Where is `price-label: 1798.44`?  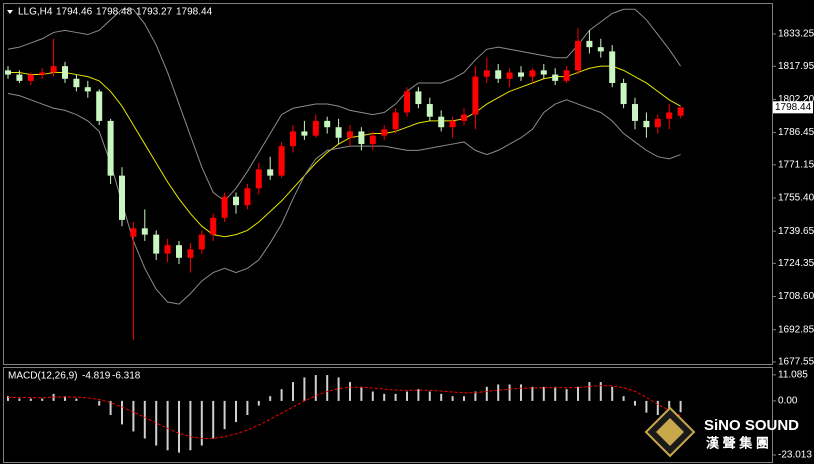
price-label: 1798.44 is located at coordinates (793, 107).